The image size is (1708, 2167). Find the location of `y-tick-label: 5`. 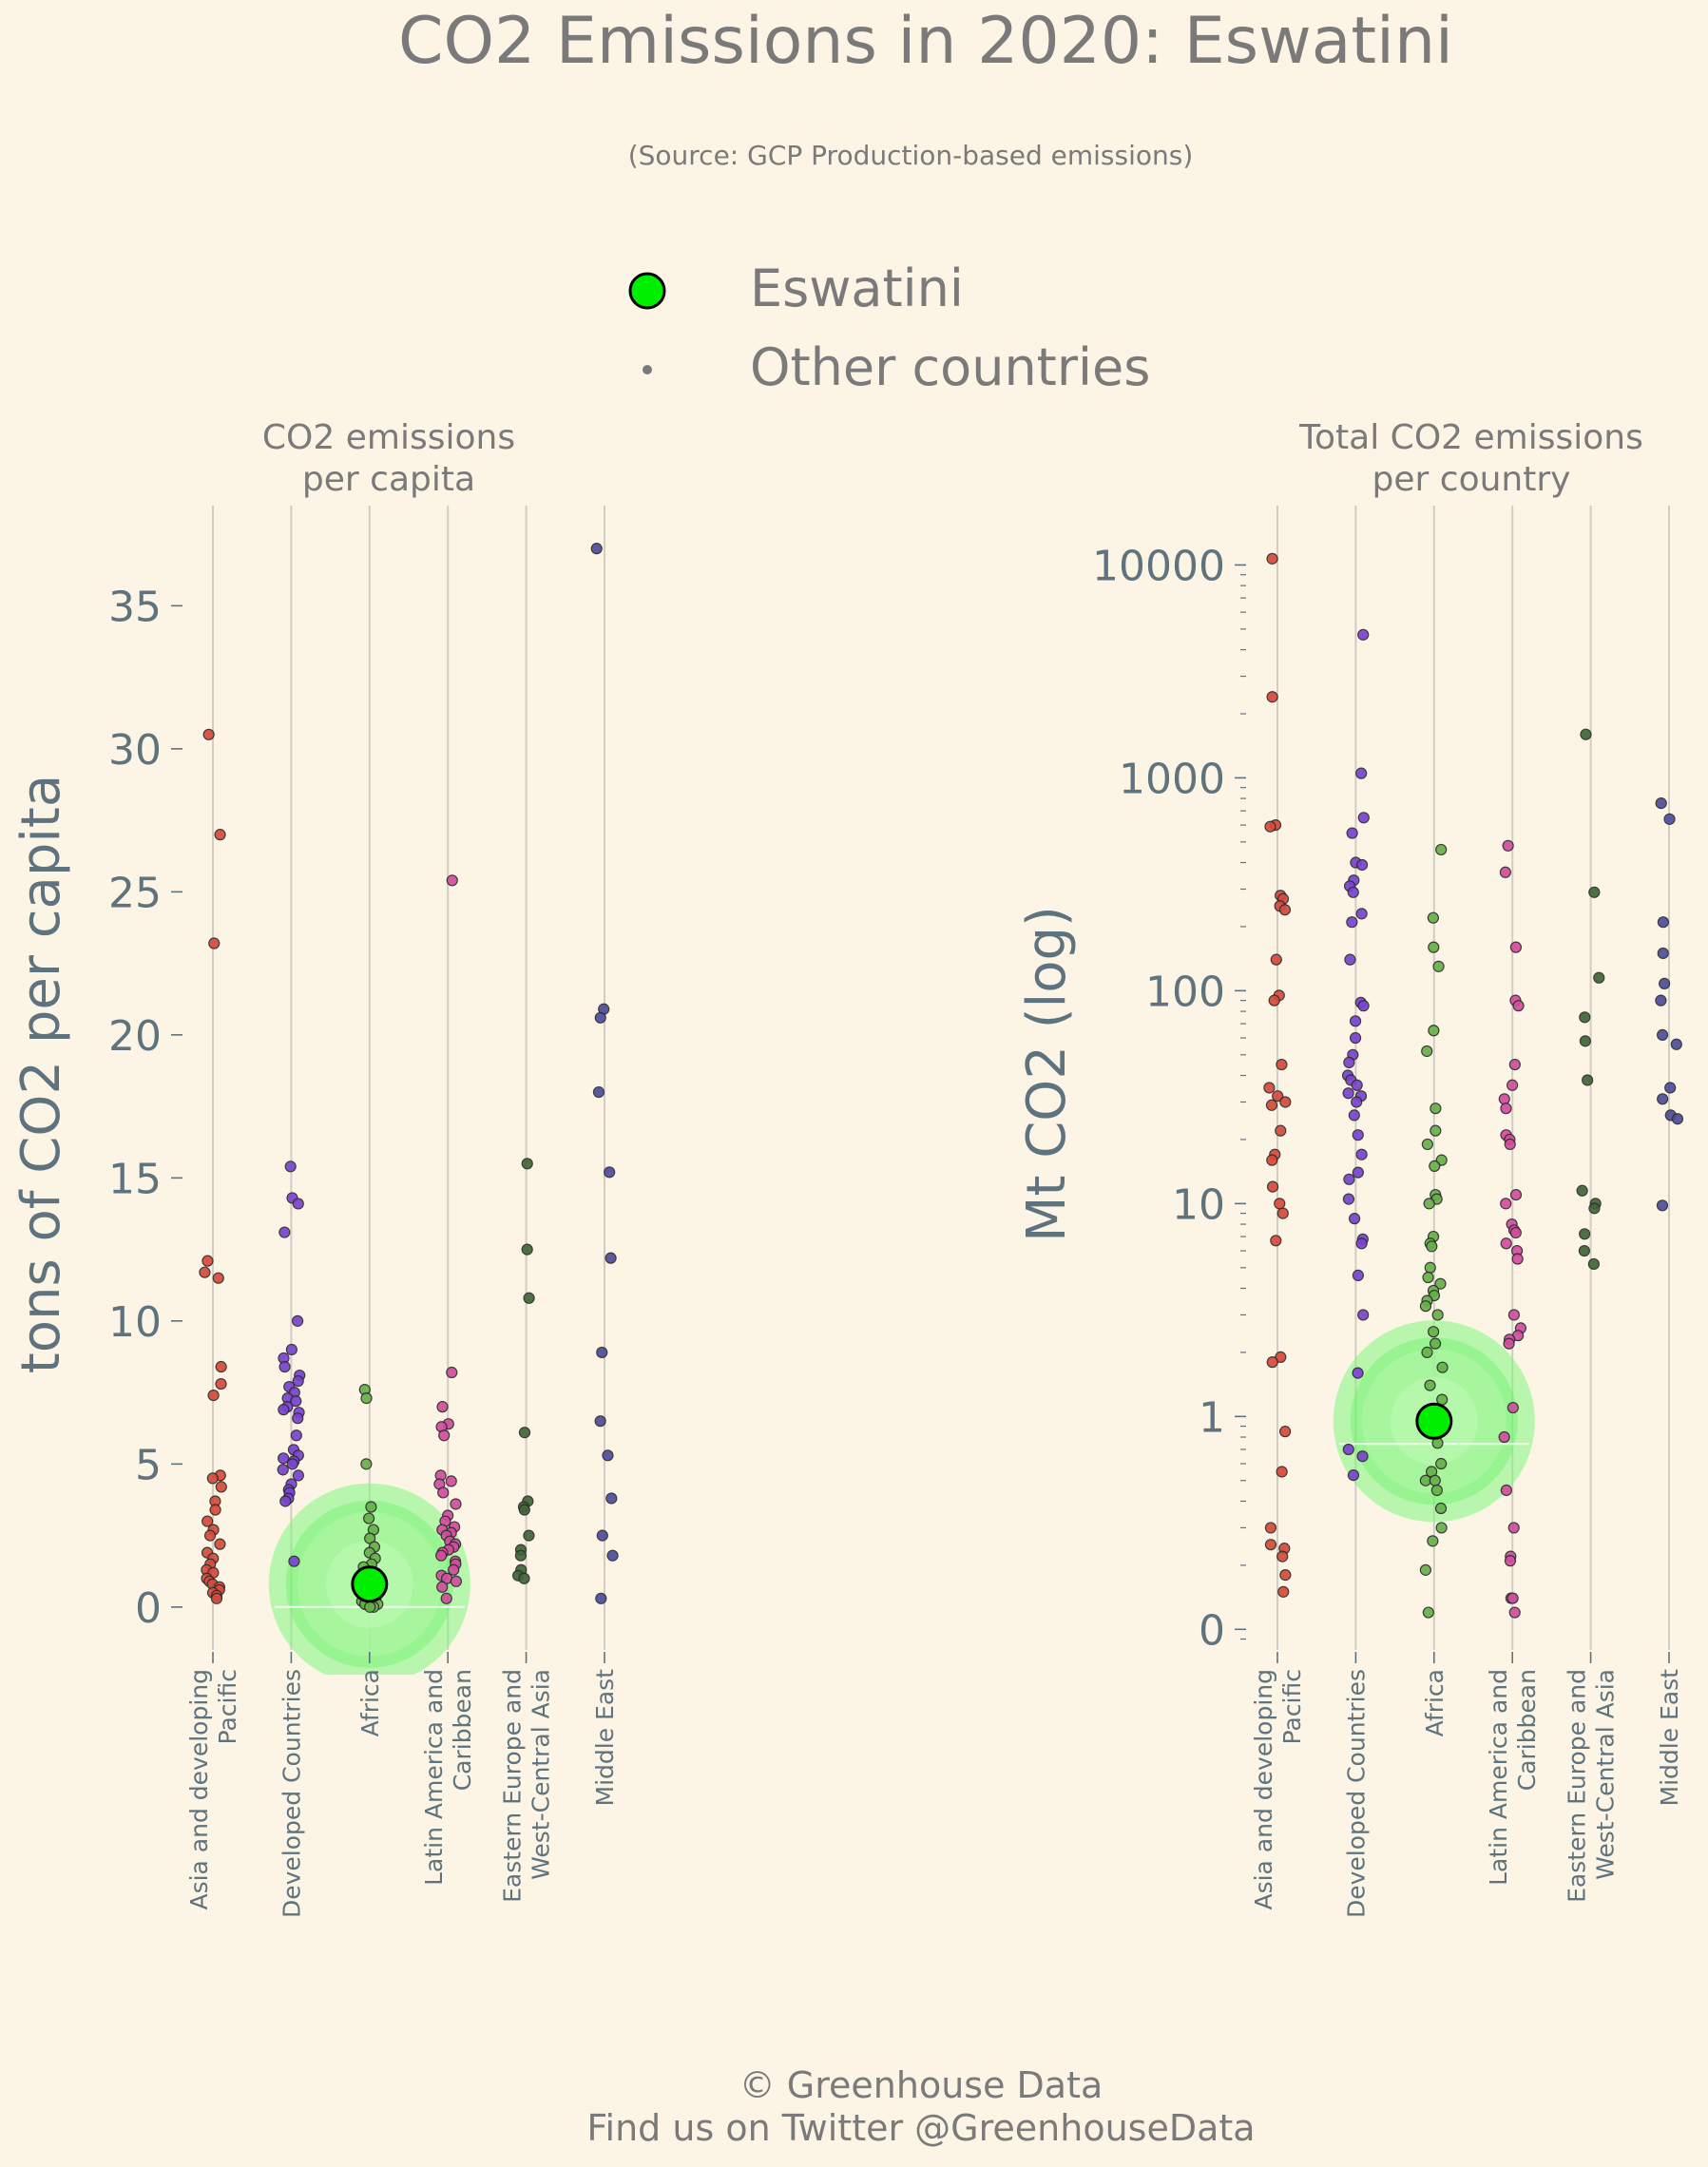

y-tick-label: 5 is located at coordinates (148, 1465).